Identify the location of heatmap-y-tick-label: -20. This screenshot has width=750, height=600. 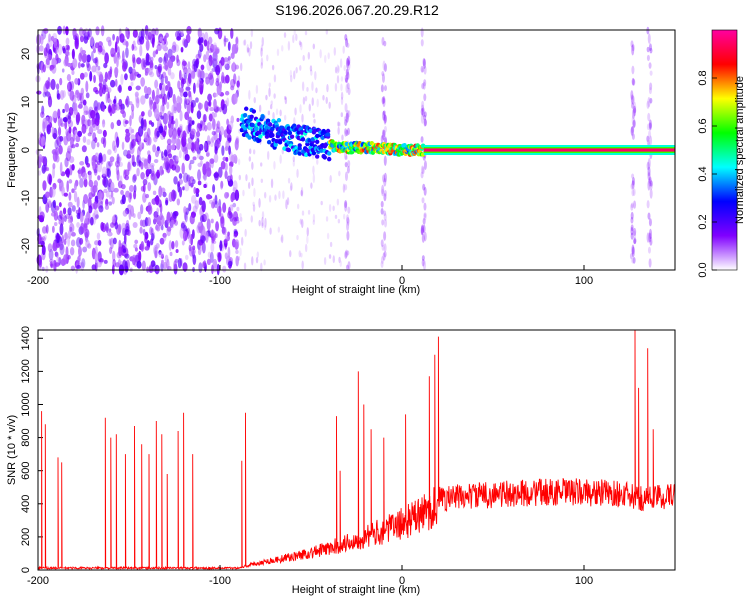
(26, 246).